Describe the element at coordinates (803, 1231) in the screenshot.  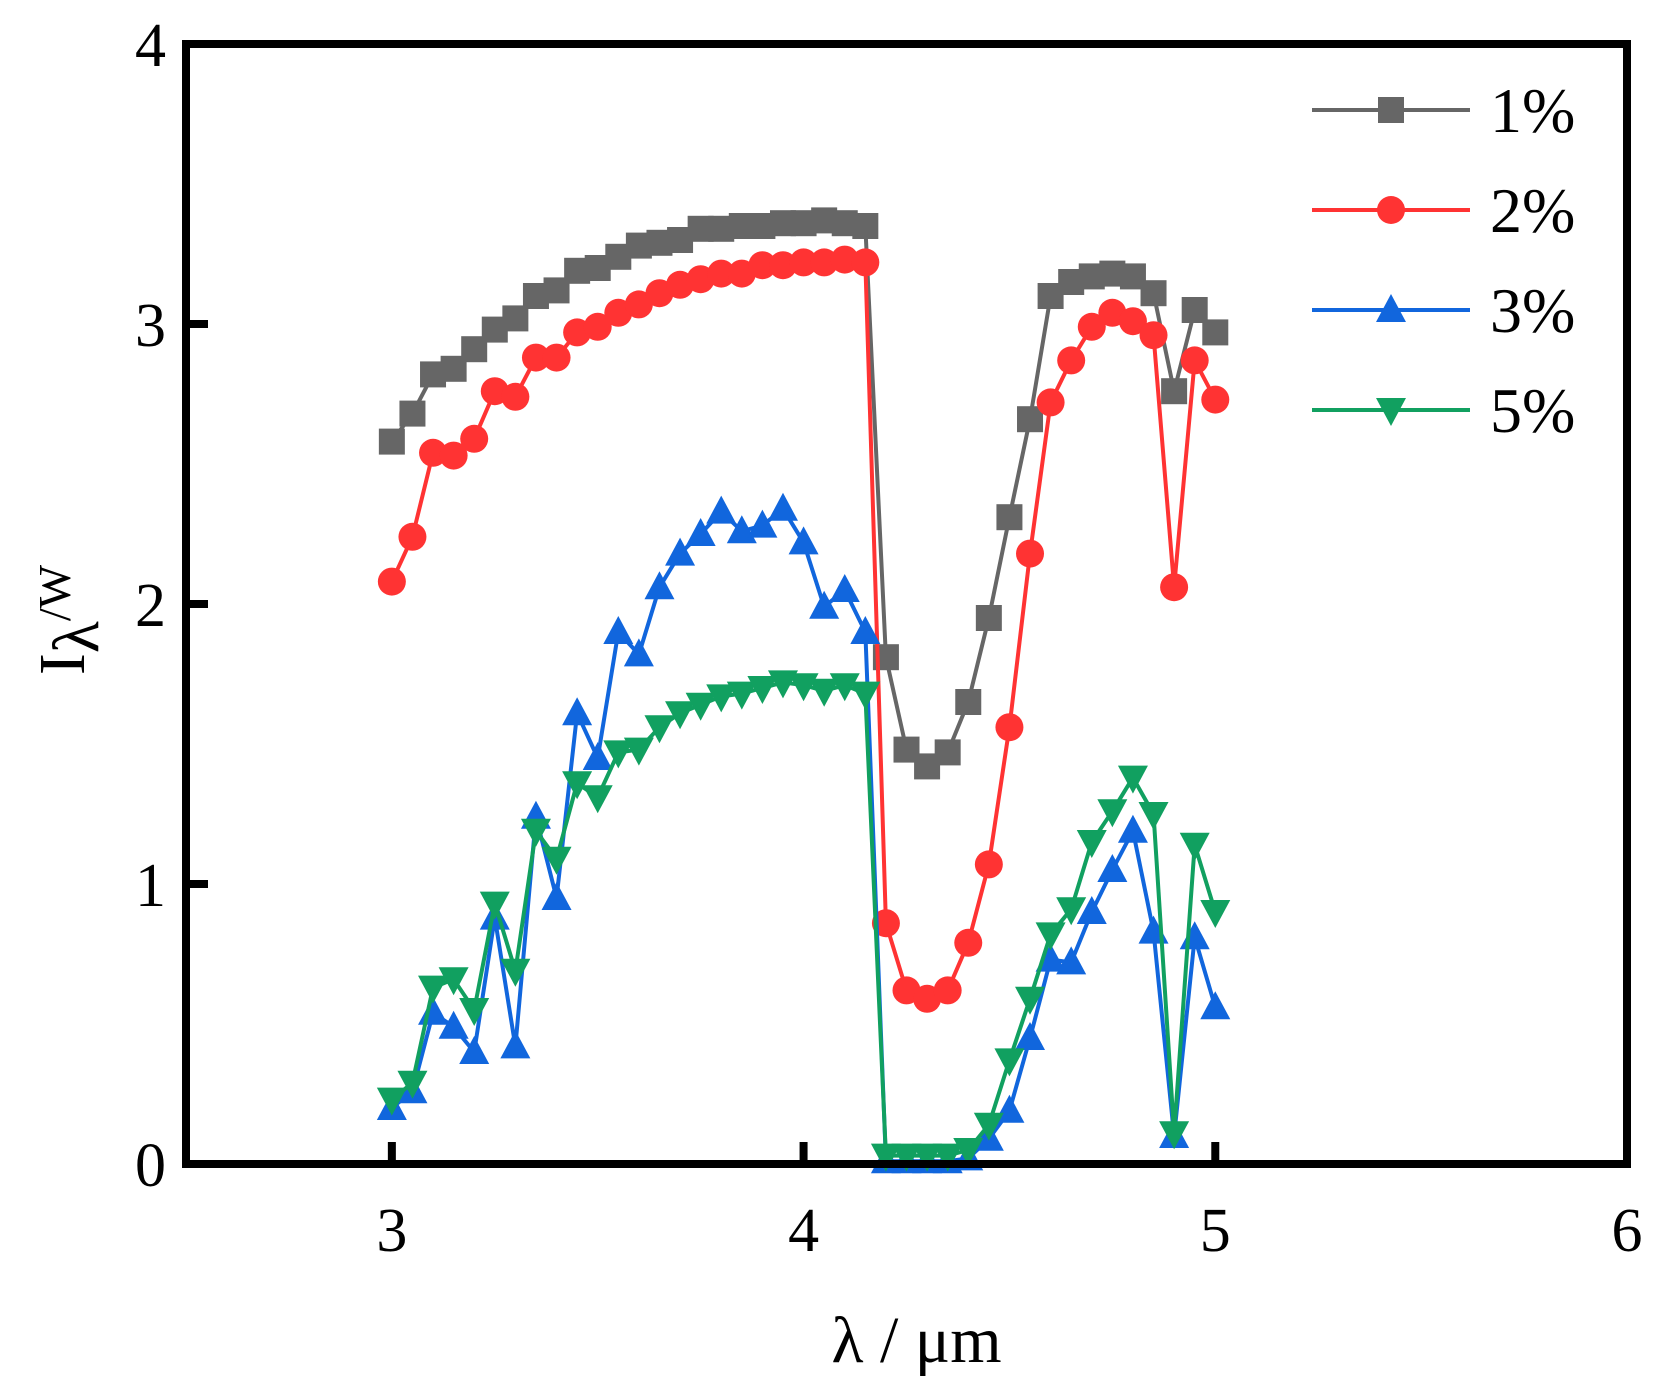
I see `x-tick-label: 4` at that location.